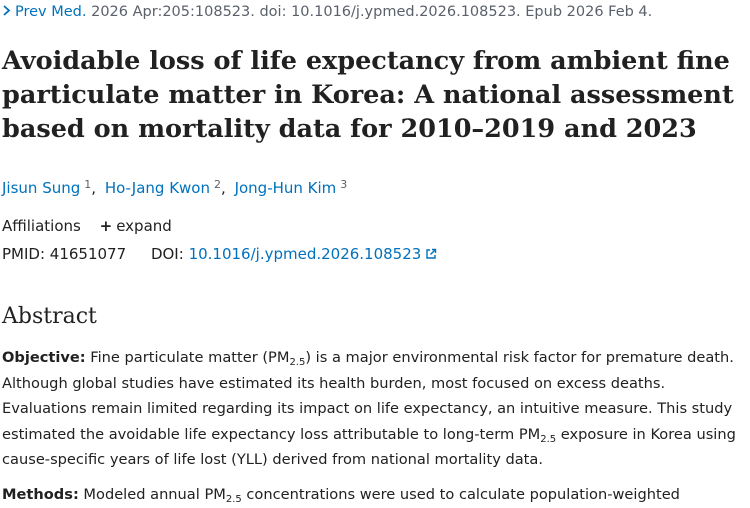 Image resolution: width=750 pixels, height=508 pixels. Describe the element at coordinates (167, 254) in the screenshot. I see `doi-label: DOI:` at that location.